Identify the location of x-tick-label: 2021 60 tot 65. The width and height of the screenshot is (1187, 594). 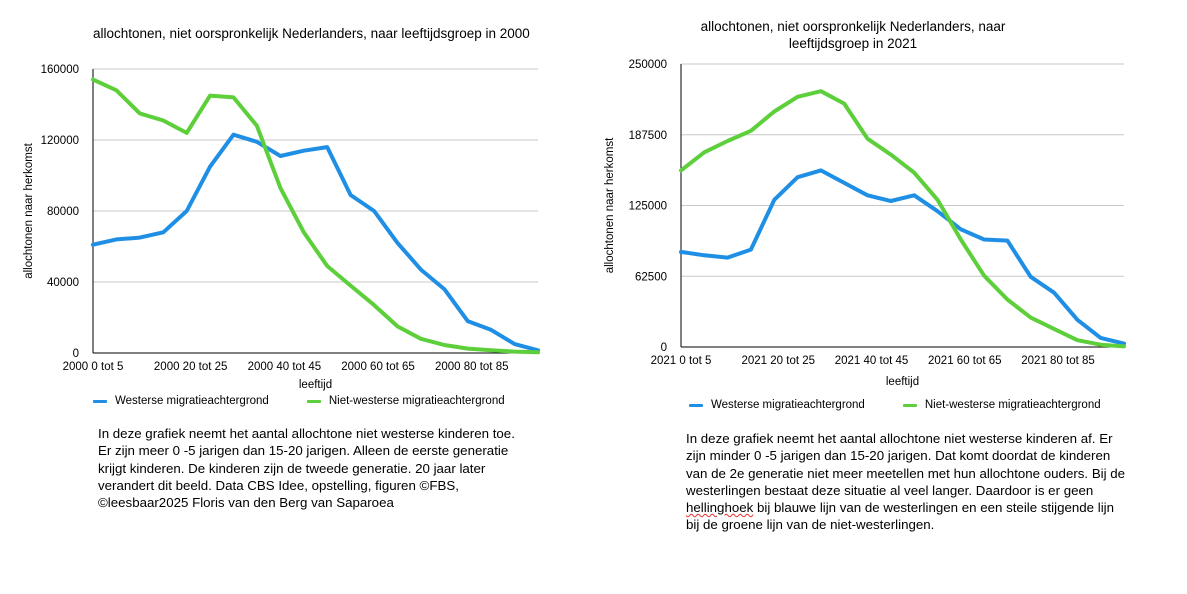
(965, 361).